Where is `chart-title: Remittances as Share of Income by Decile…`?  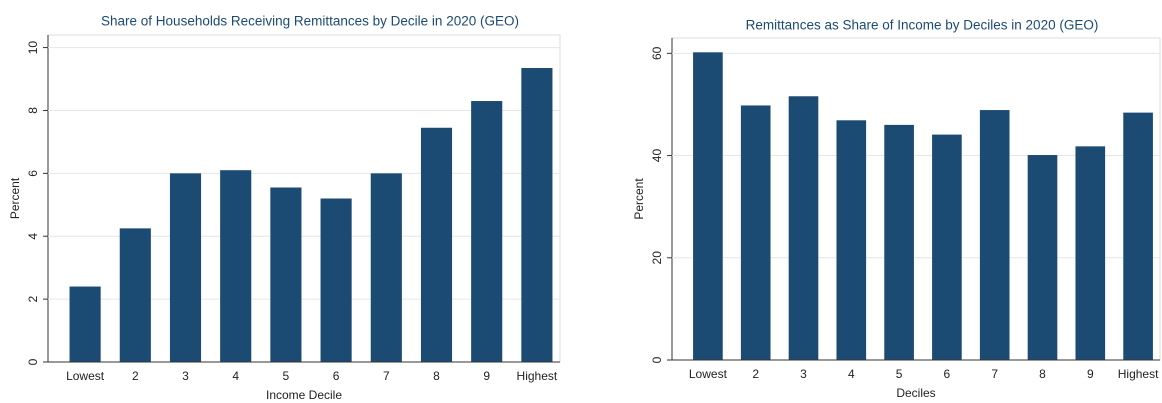
chart-title: Remittances as Share of Income by Decile… is located at coordinates (922, 25).